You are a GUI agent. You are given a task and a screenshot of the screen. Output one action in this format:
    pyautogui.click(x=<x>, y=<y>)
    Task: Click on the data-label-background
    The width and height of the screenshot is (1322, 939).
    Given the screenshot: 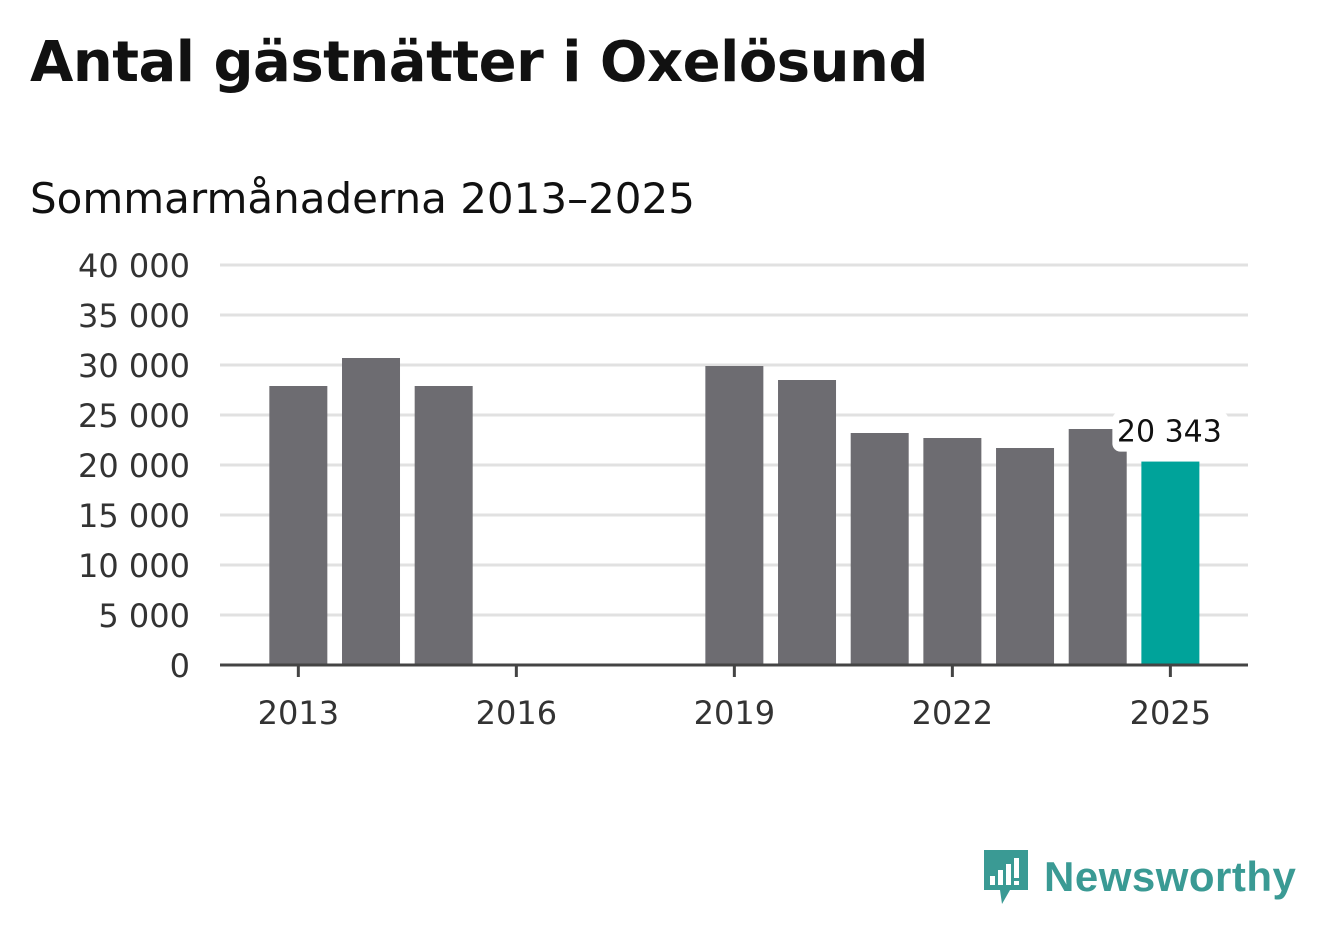 What is the action you would take?
    pyautogui.click(x=1170, y=431)
    